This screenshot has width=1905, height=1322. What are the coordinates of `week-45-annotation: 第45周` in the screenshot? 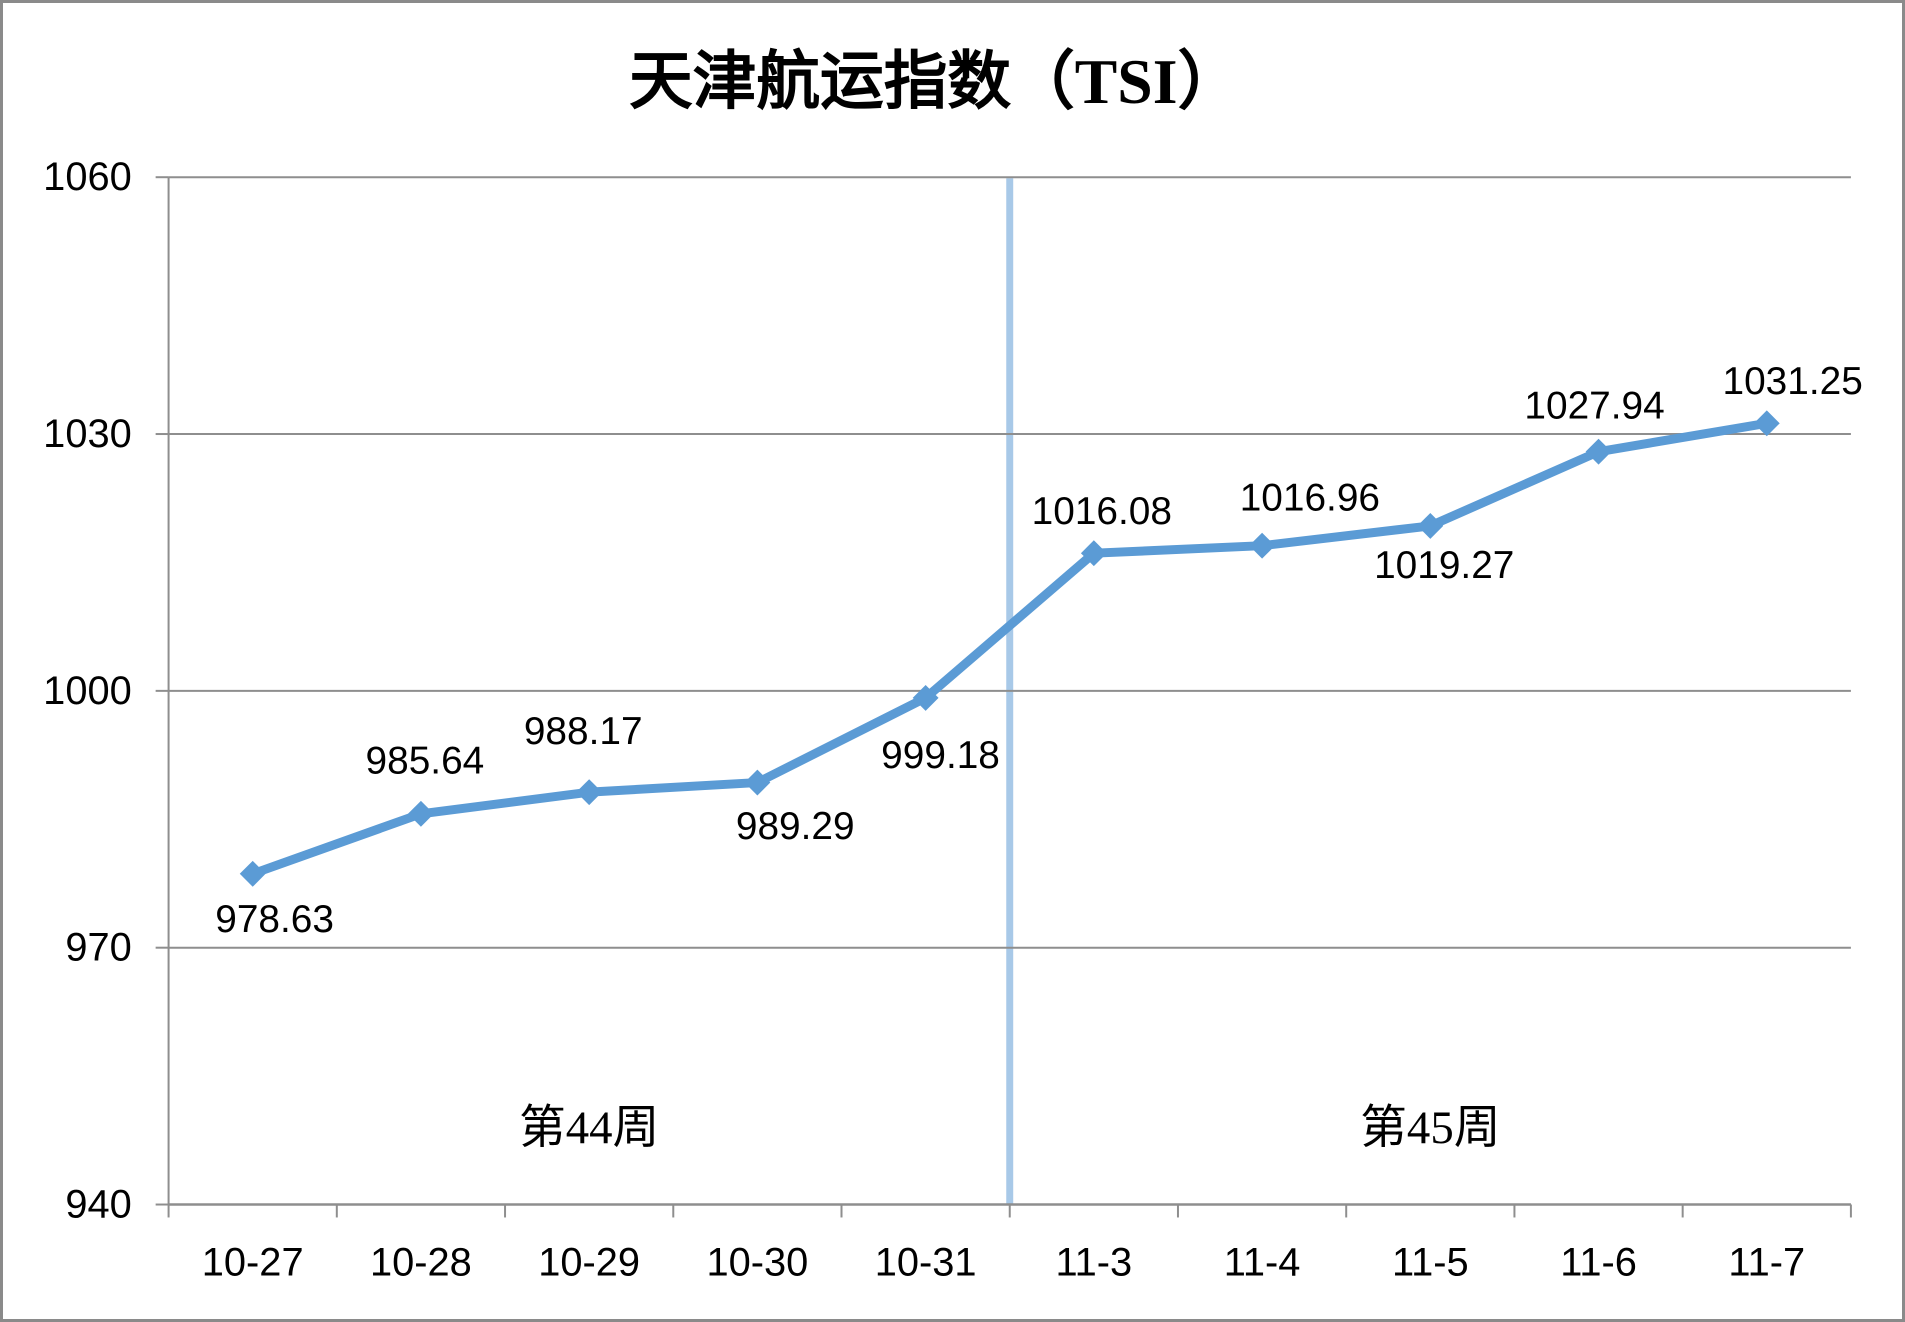 It's located at (1430, 1128).